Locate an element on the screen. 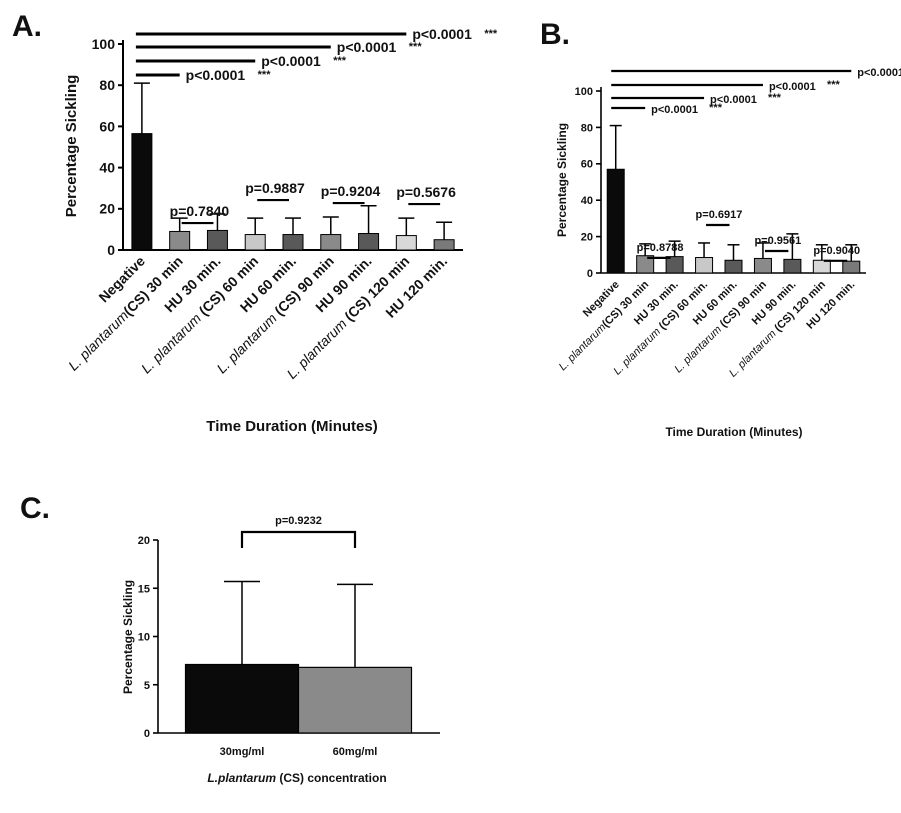 Image resolution: width=901 pixels, height=813 pixels. panel-b-pair-label: p=0.8788 is located at coordinates (660, 248).